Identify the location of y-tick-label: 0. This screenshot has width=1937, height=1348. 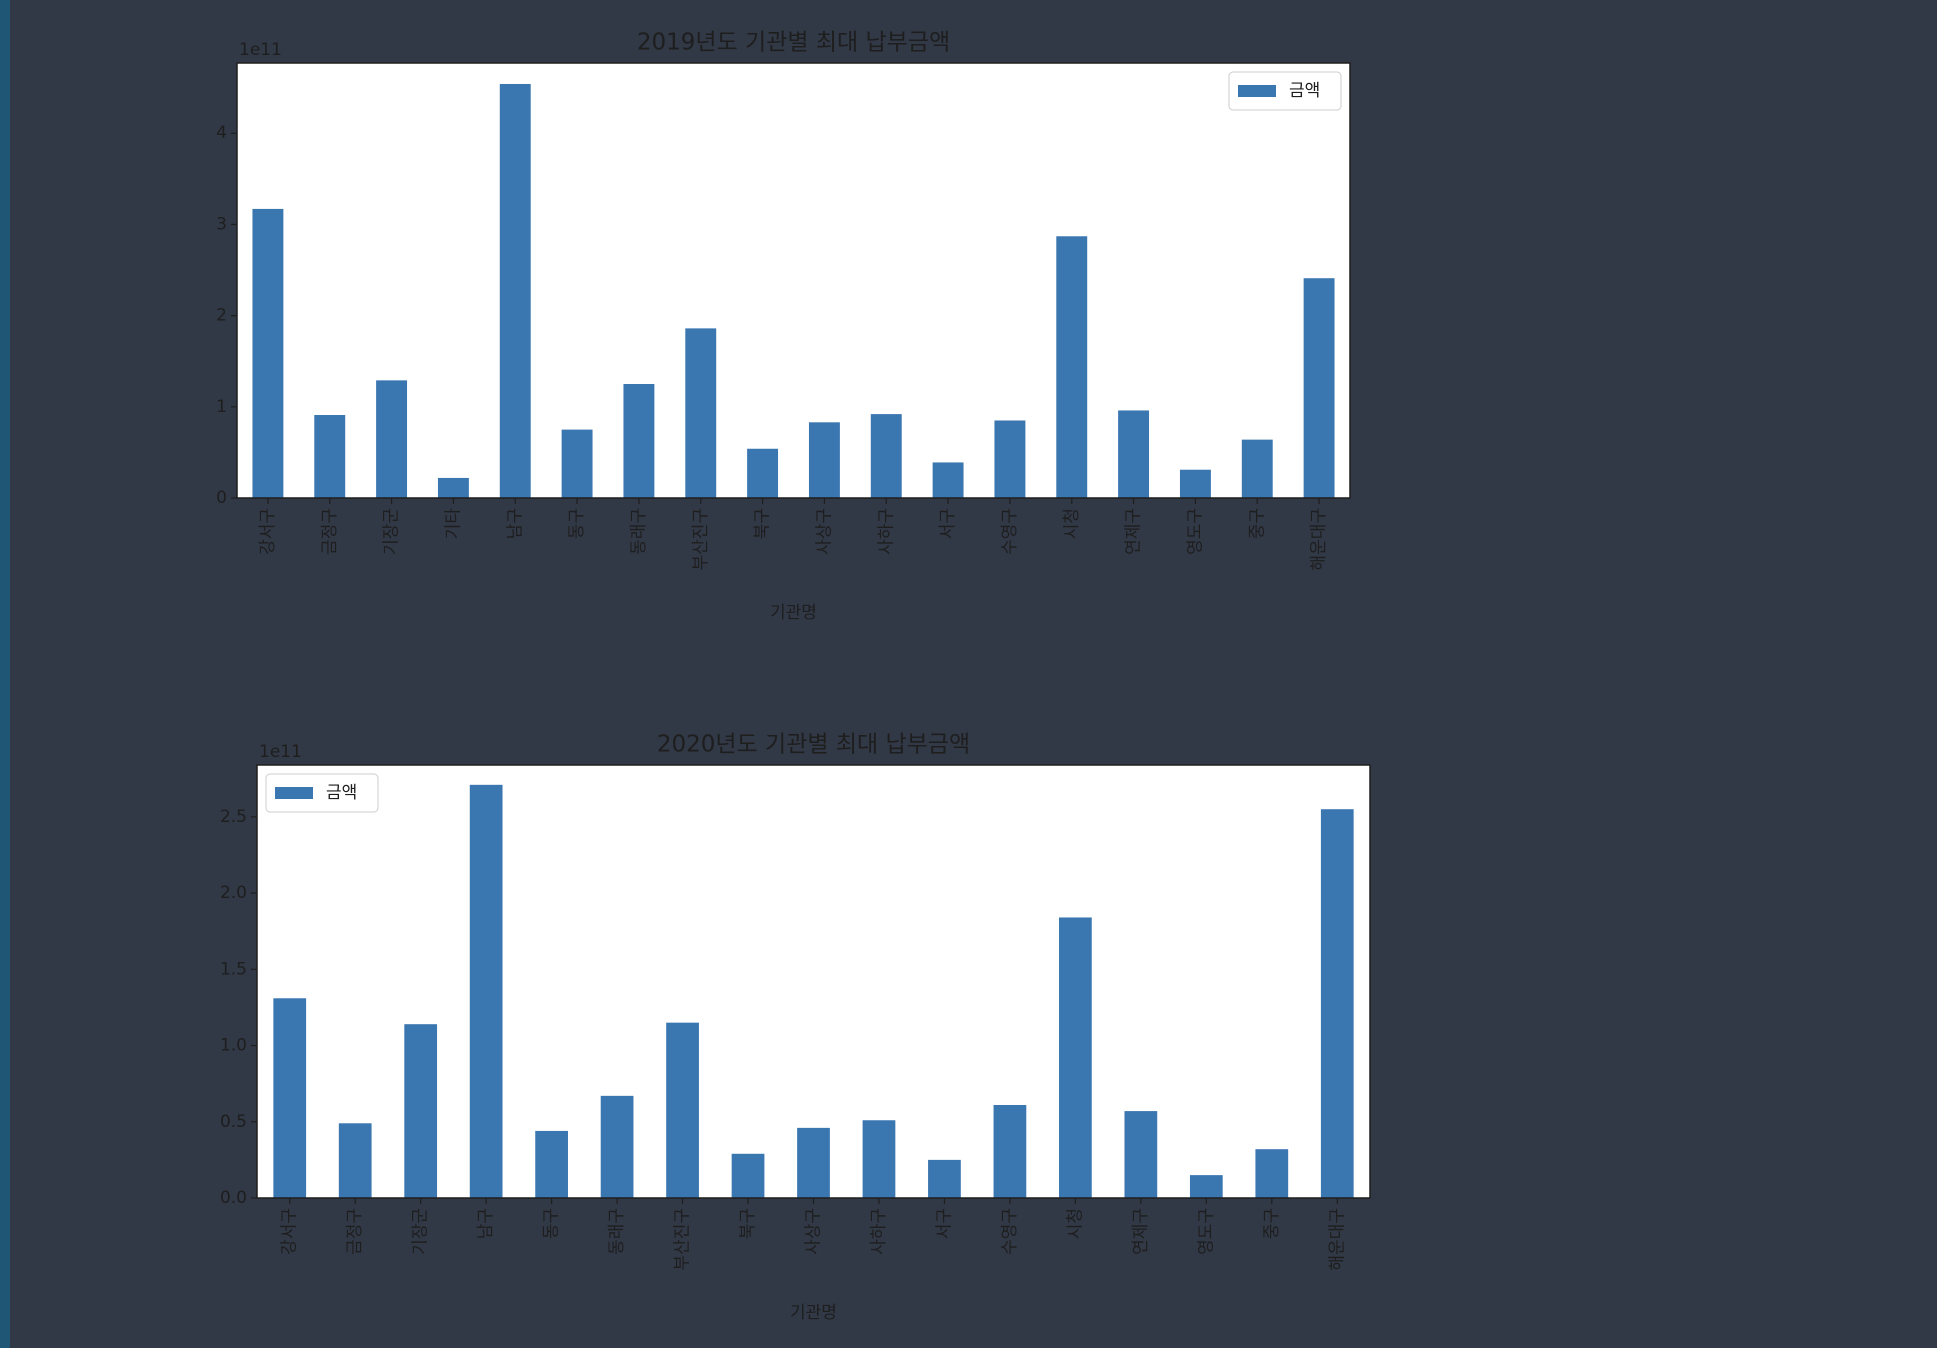
(221, 498).